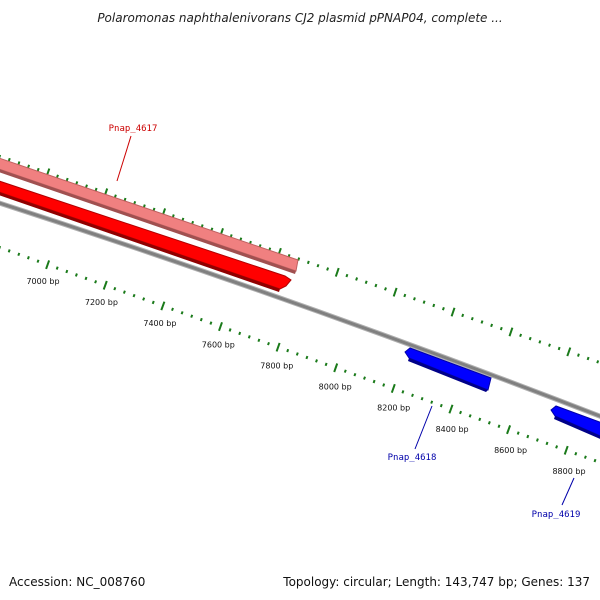  Describe the element at coordinates (577, 427) in the screenshot. I see `gene-arrow-pnap-4619-edge` at that location.